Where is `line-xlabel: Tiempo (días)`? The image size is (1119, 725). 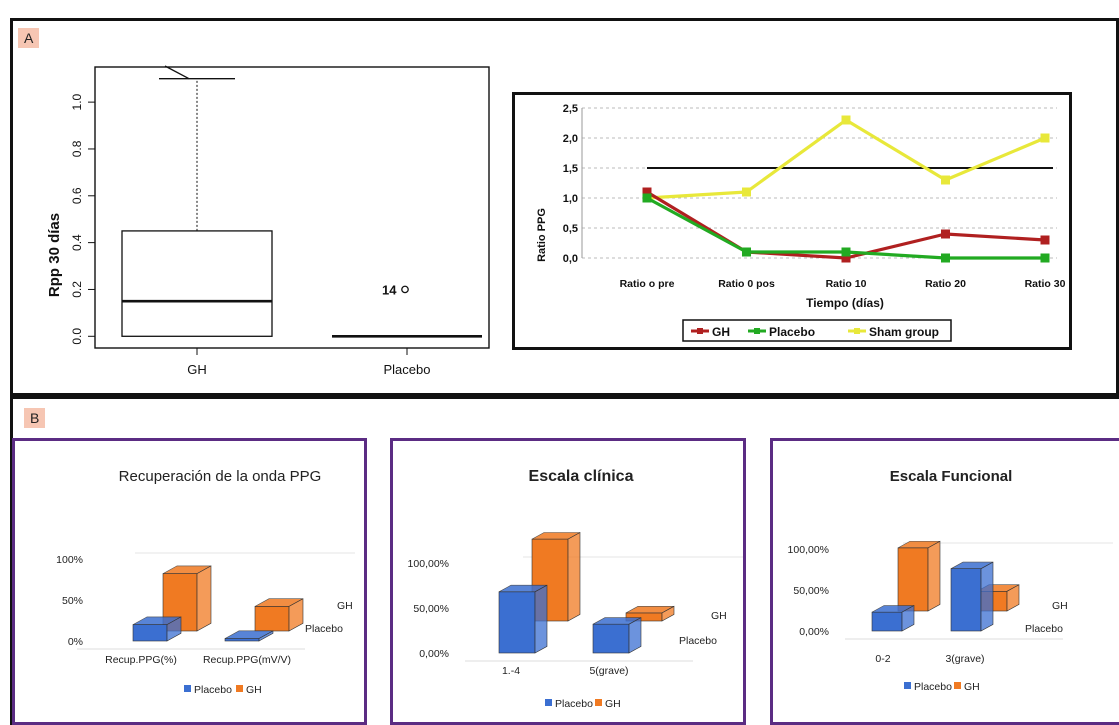
line-xlabel: Tiempo (días) is located at coordinates (845, 303).